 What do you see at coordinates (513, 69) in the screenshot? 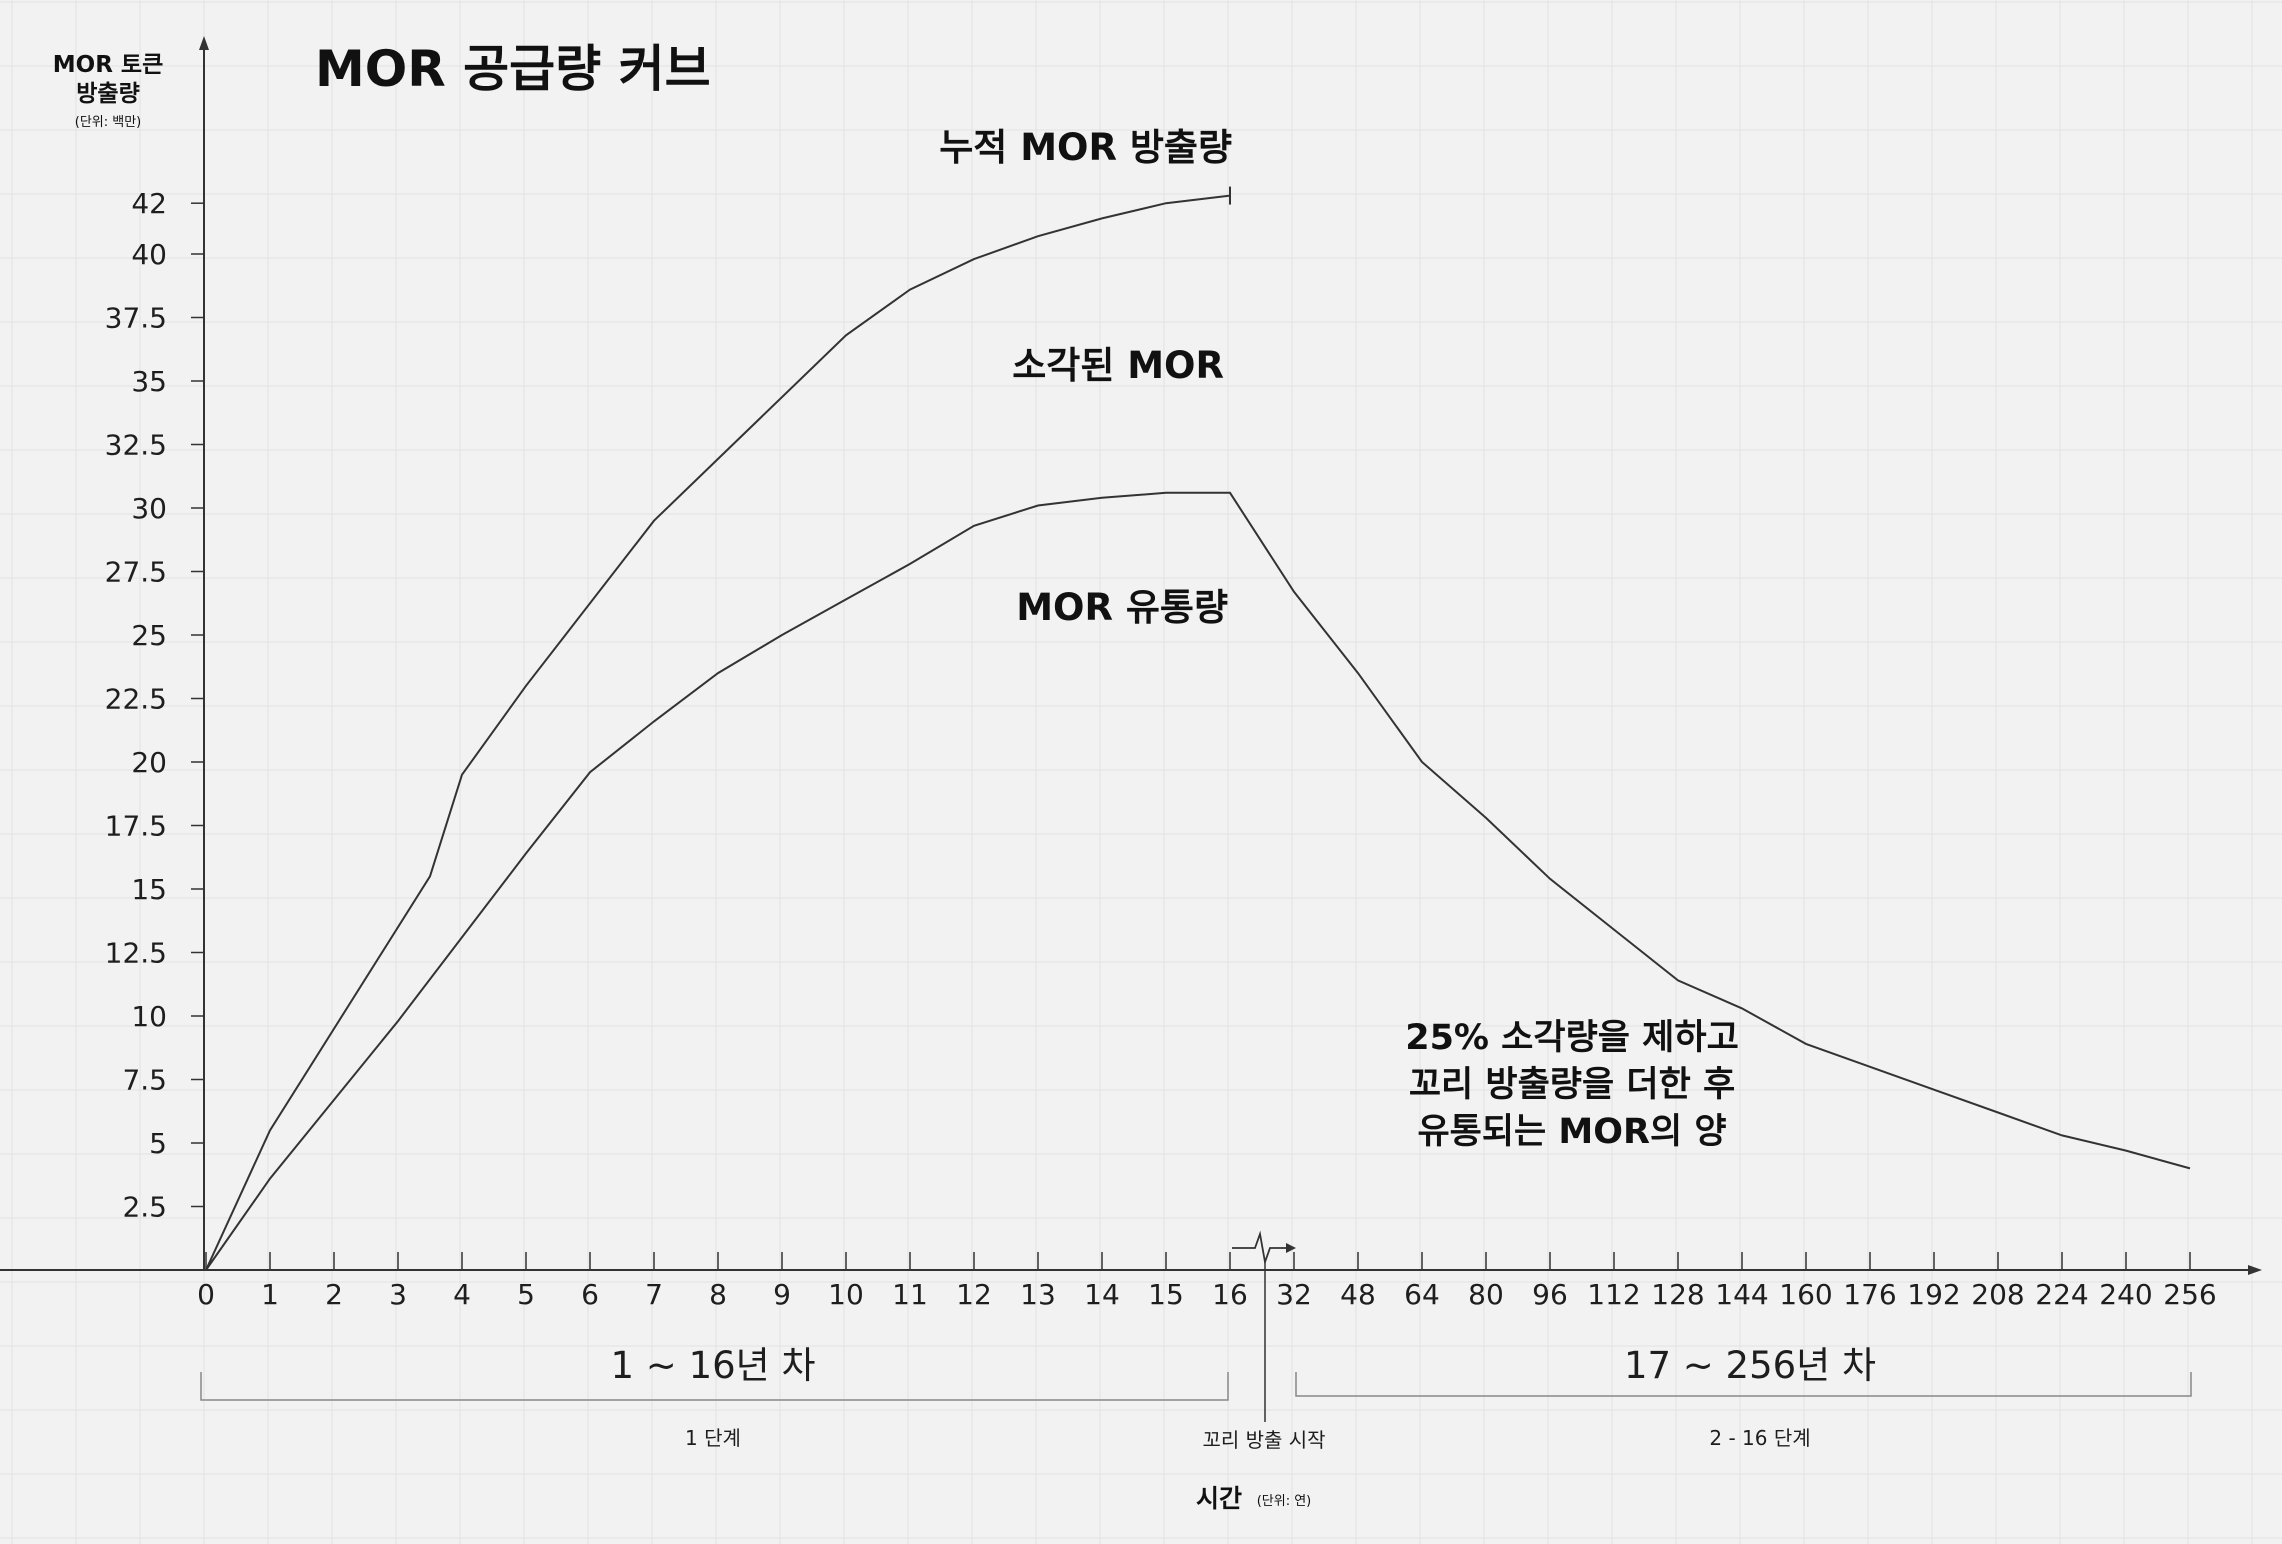
I see `chart-title: MOR 공급량 커브` at bounding box center [513, 69].